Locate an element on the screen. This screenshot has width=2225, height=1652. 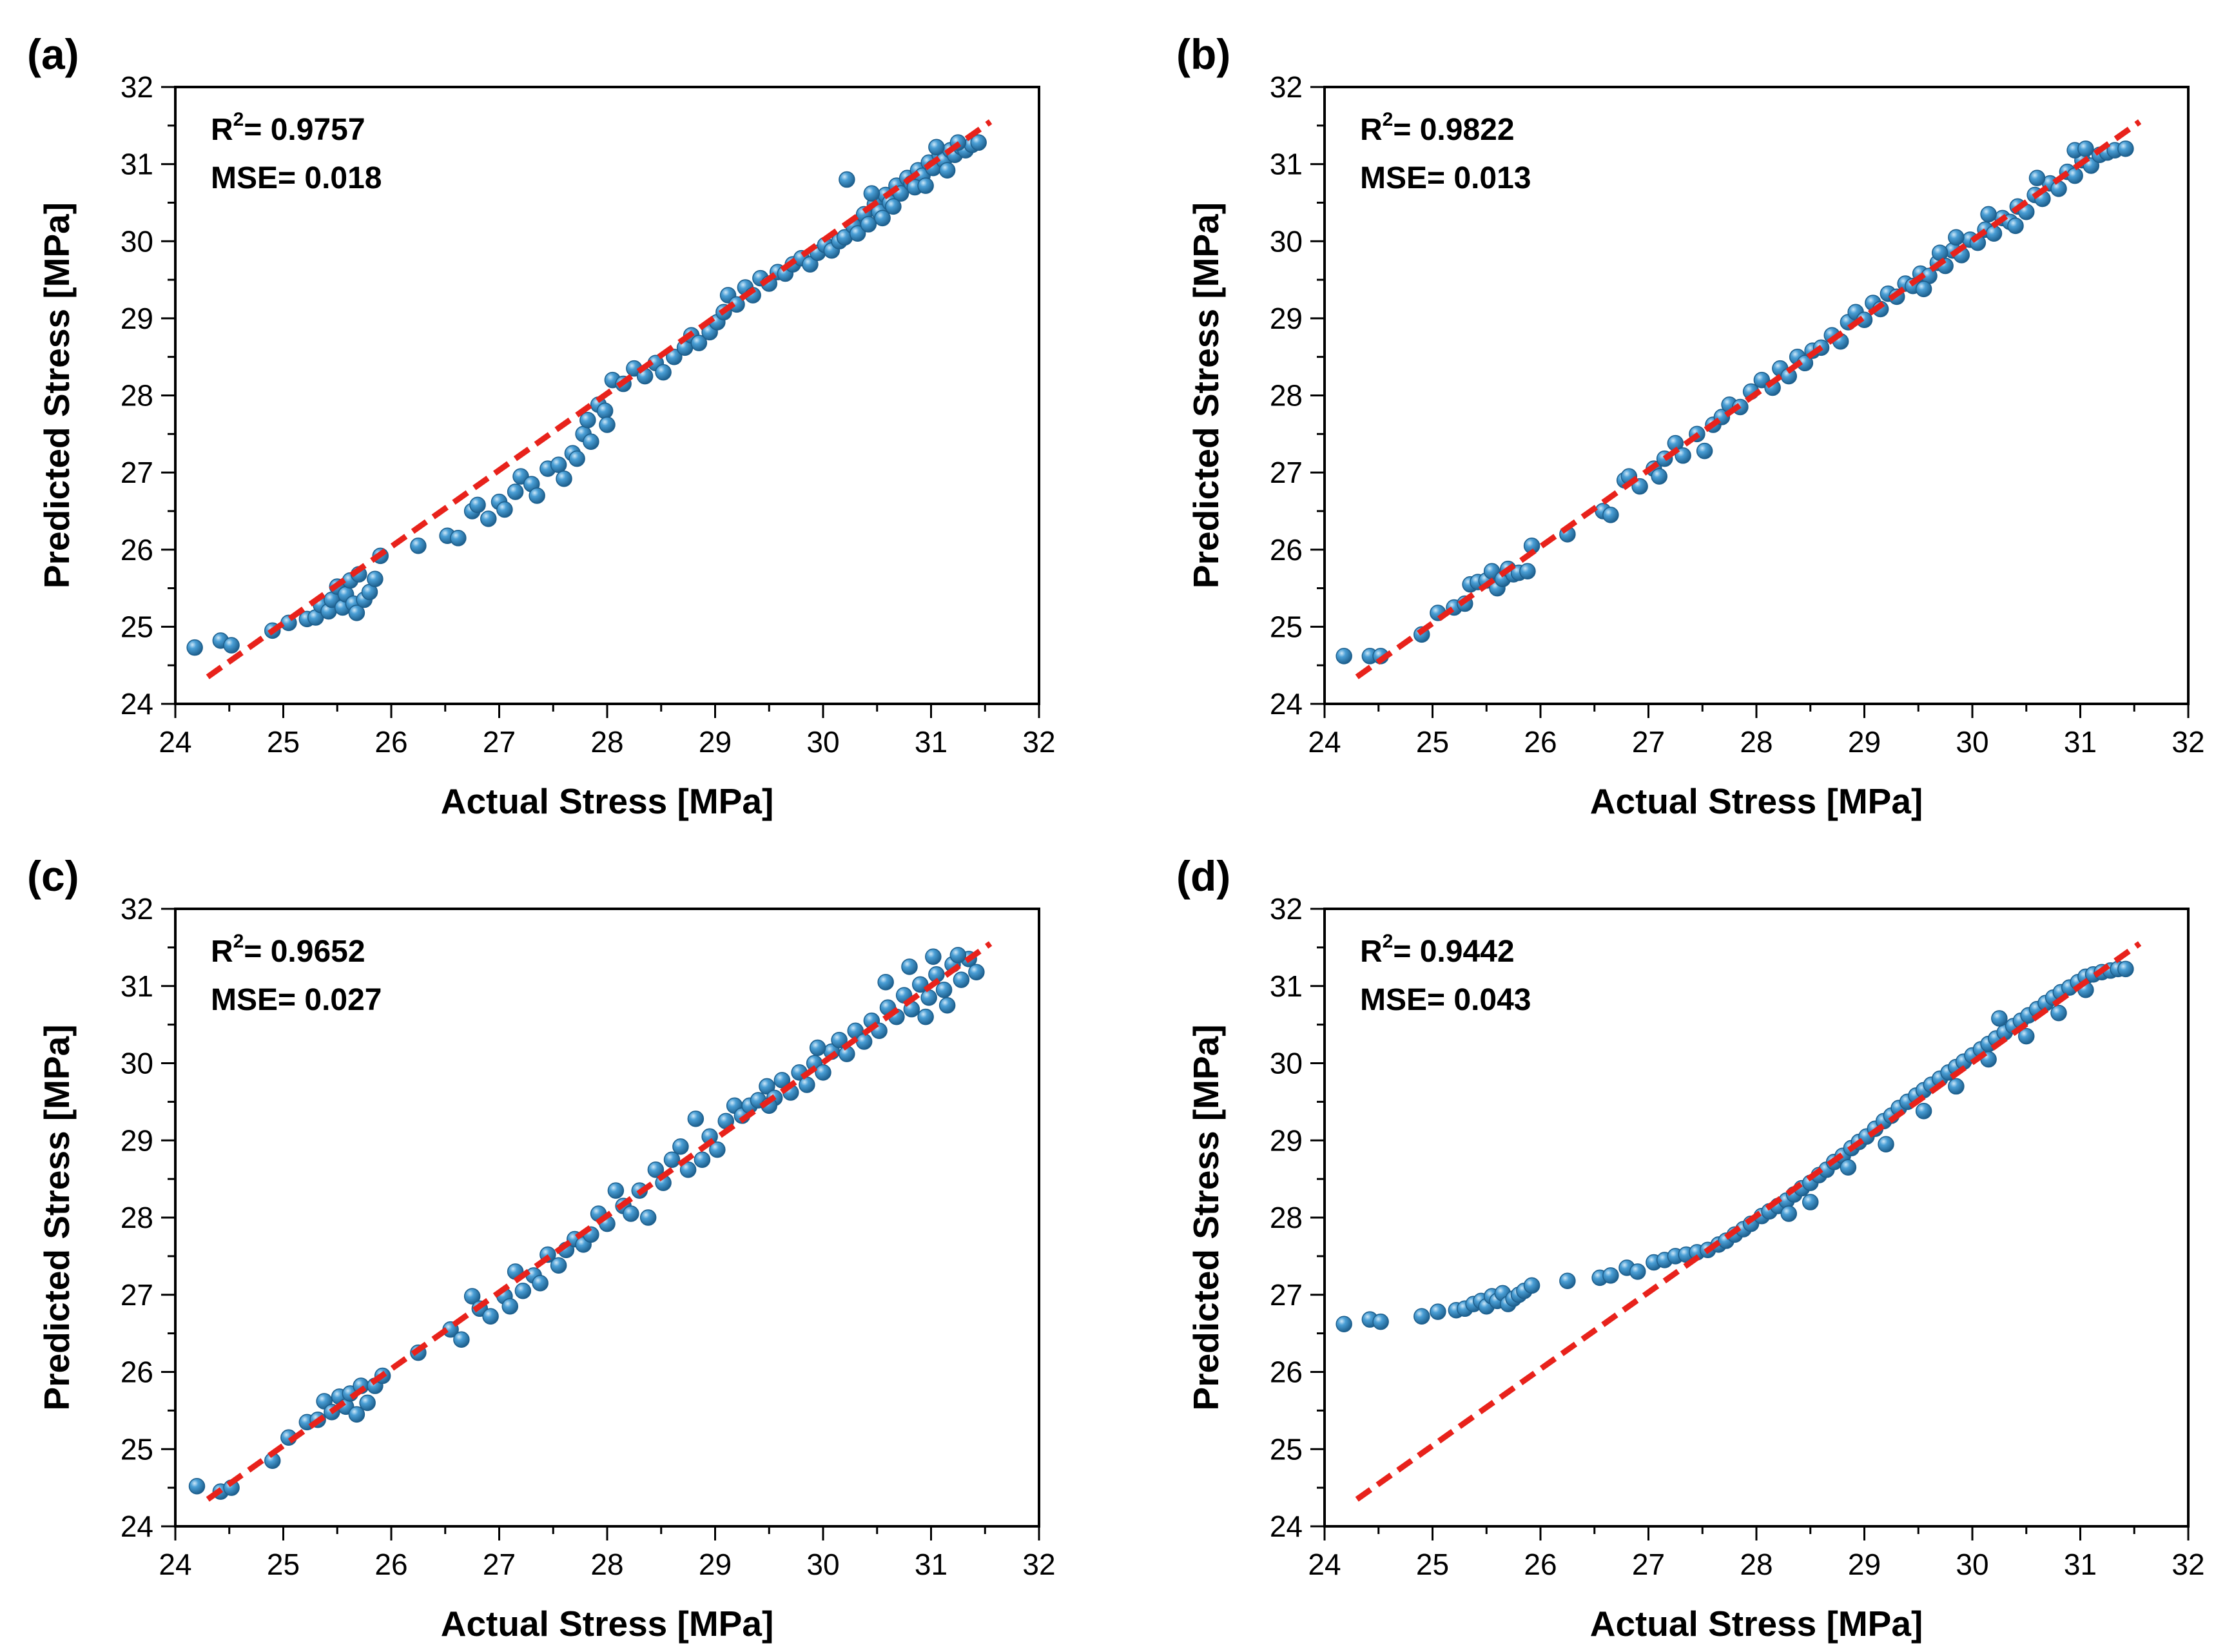
panel-label: (a) is located at coordinates (53, 54).